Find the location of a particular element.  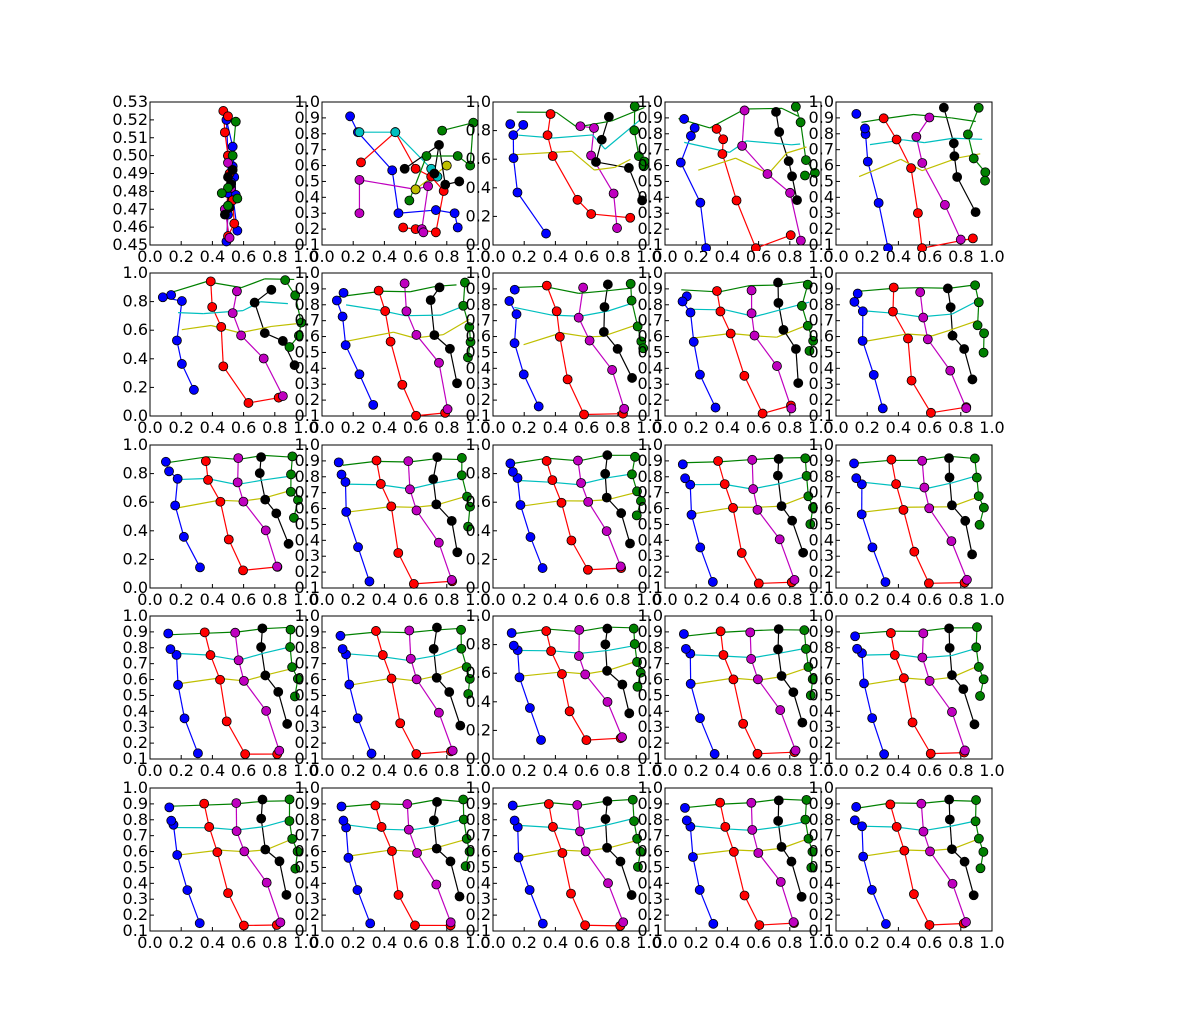

subplot-3: 0.0 0.2 0.4 0.6 0.8 1.00.00.20.40.60.81.0 is located at coordinates (564, 179).